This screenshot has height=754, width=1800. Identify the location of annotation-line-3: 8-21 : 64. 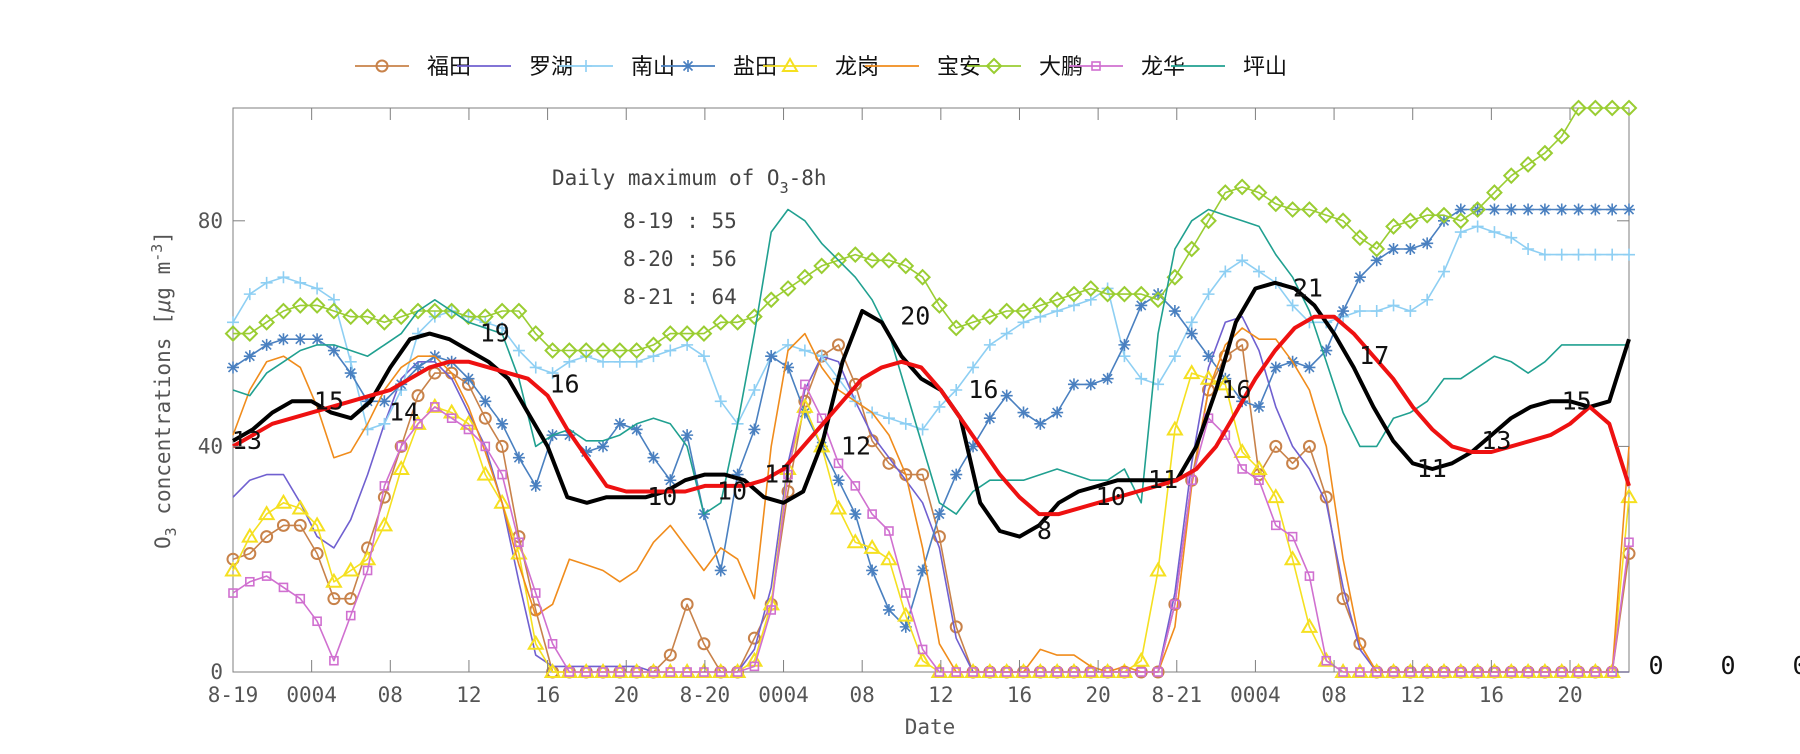
(680, 297).